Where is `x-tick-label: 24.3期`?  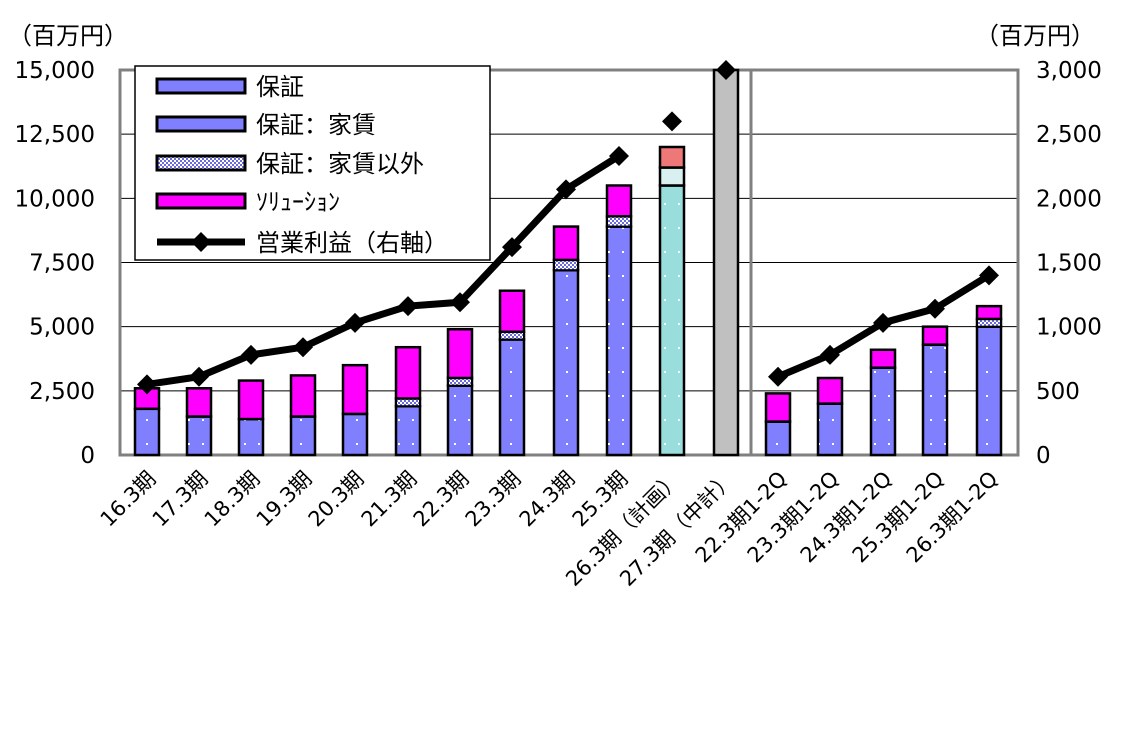
x-tick-label: 24.3期 is located at coordinates (547, 499).